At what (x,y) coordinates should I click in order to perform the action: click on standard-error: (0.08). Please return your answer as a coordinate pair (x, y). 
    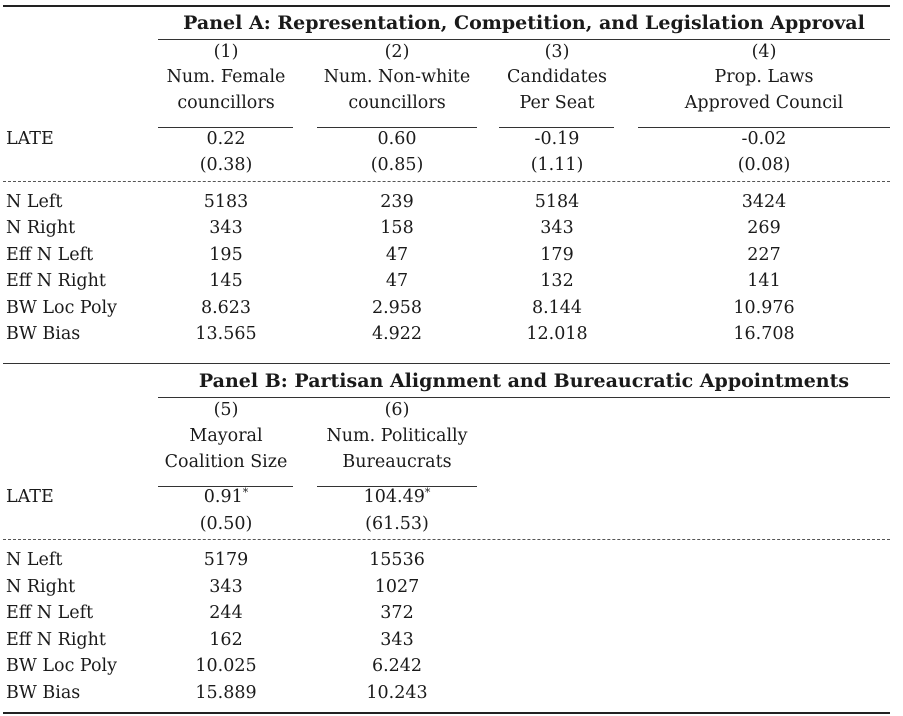
    Looking at the image, I should click on (764, 165).